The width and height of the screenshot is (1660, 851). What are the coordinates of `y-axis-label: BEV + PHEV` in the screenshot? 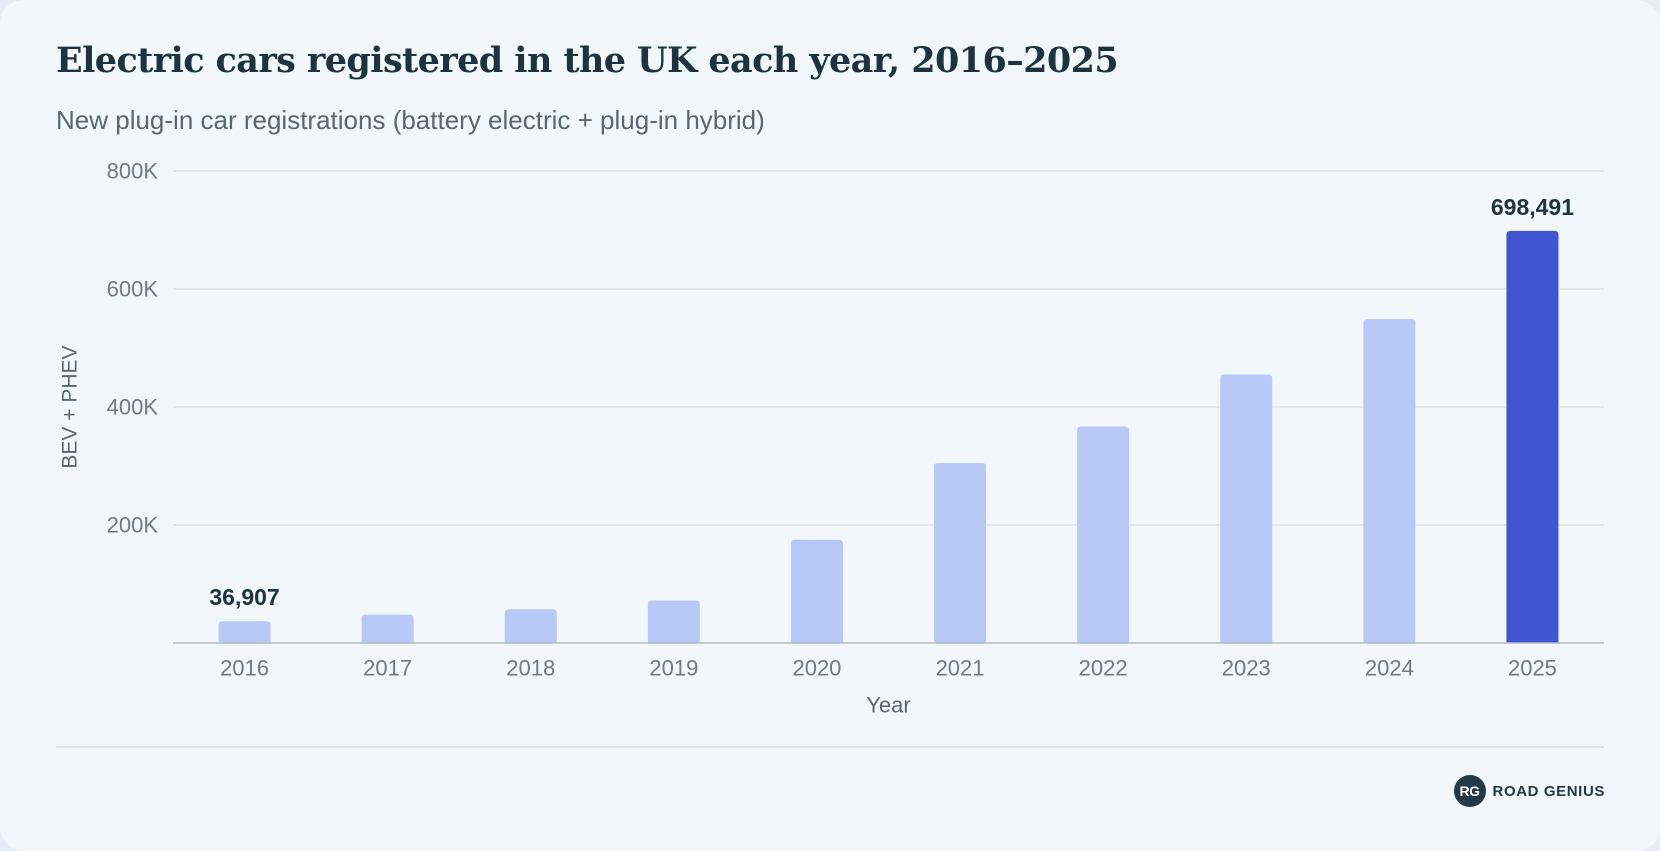 It's located at (70, 406).